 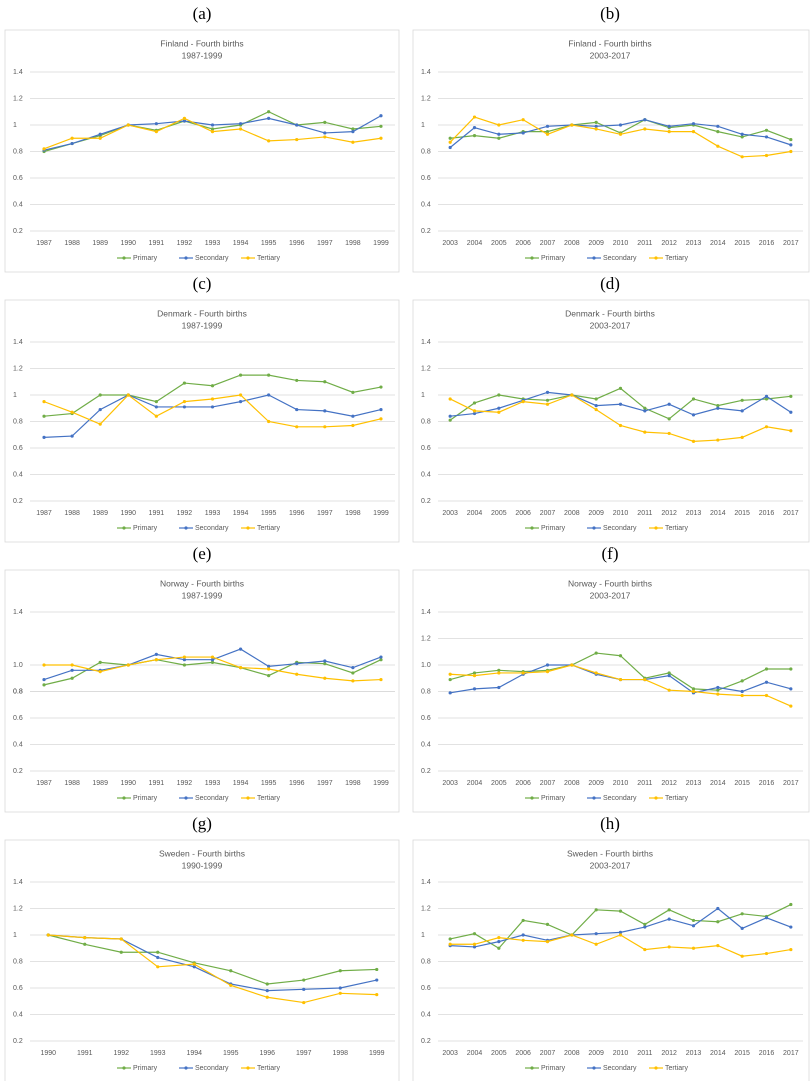 I want to click on x-tick-label: 2007, so click(x=548, y=513).